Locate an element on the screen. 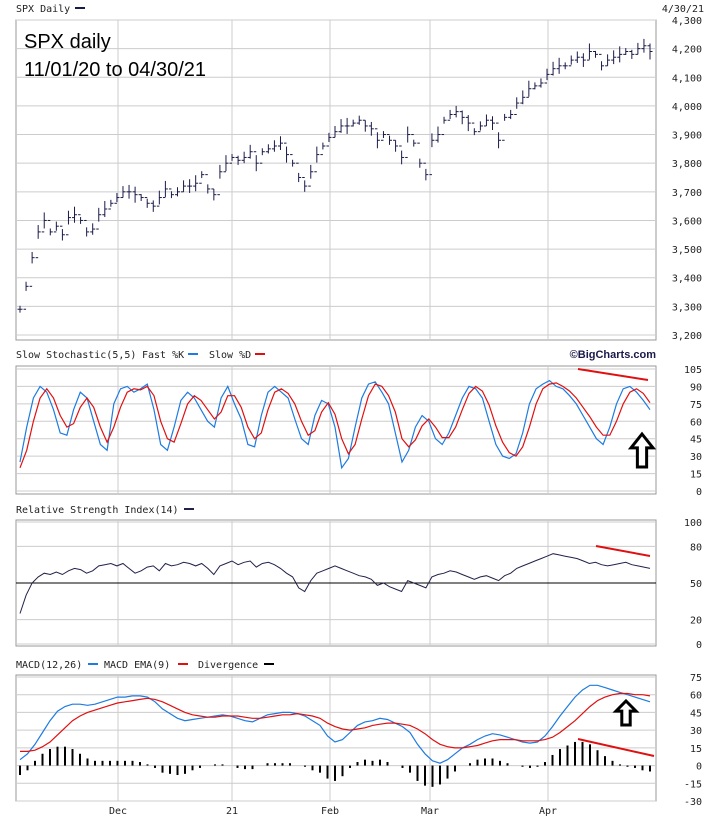  rsi-legend-swatch is located at coordinates (189, 509).